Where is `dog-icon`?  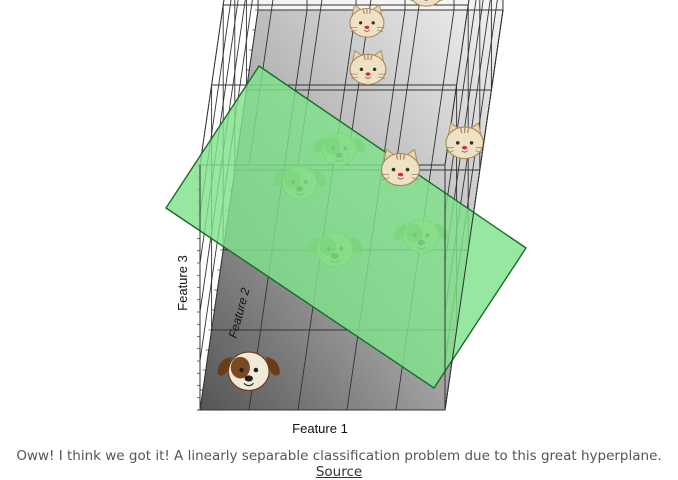 dog-icon is located at coordinates (248, 371).